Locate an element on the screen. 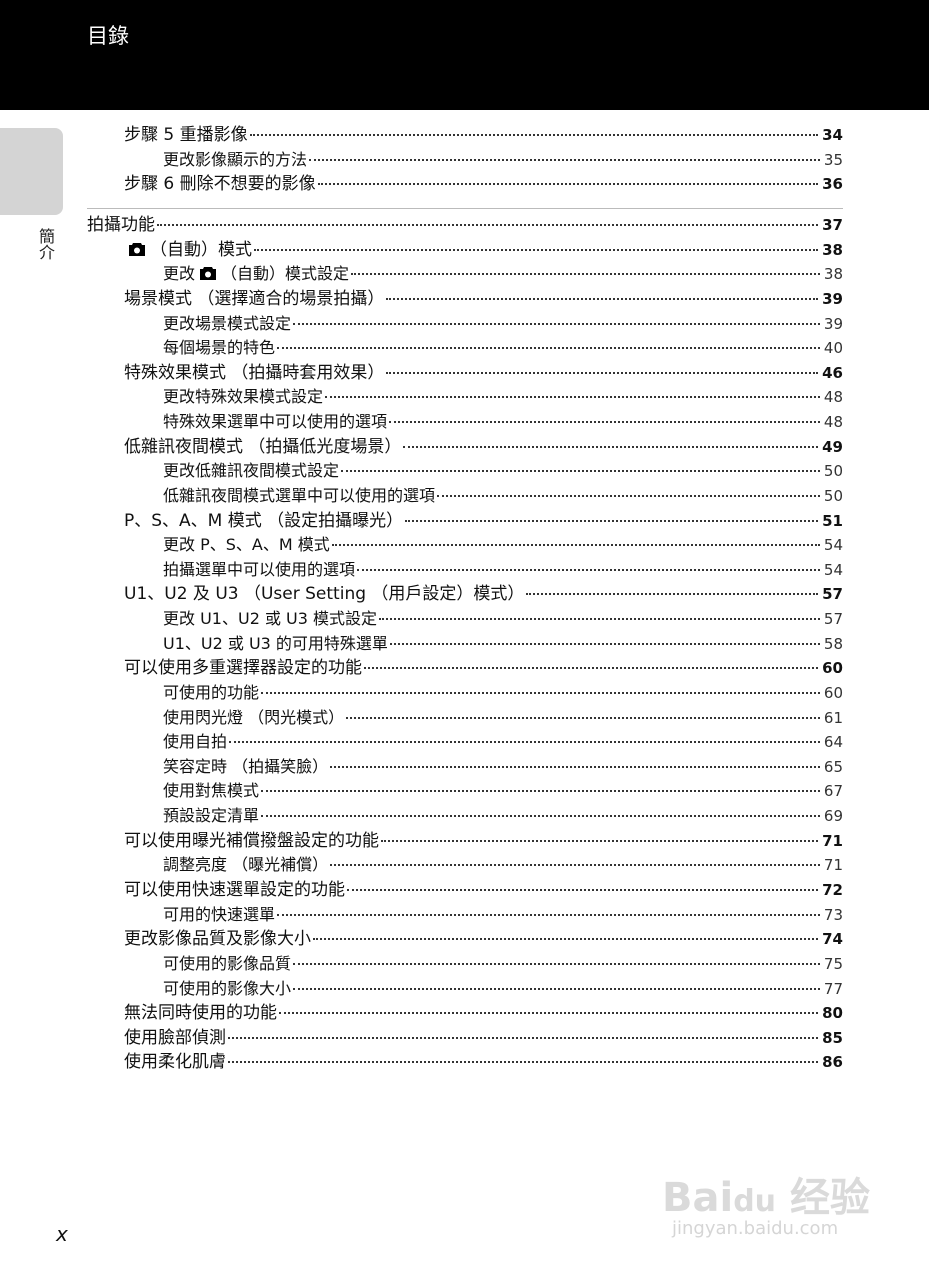 The width and height of the screenshot is (929, 1280). toc-entry: 無法同時使用的功能 80 is located at coordinates (483, 1013).